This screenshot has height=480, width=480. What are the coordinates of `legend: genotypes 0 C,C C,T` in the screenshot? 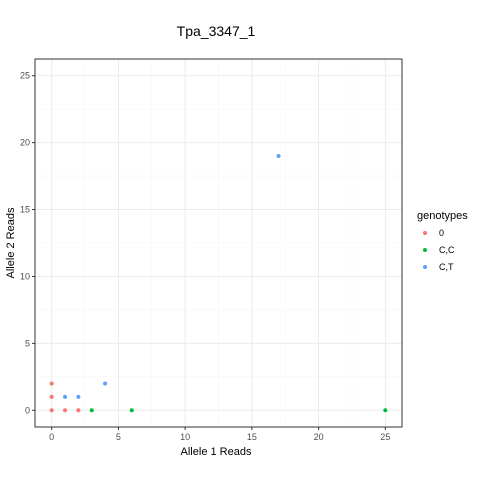 It's located at (442, 241).